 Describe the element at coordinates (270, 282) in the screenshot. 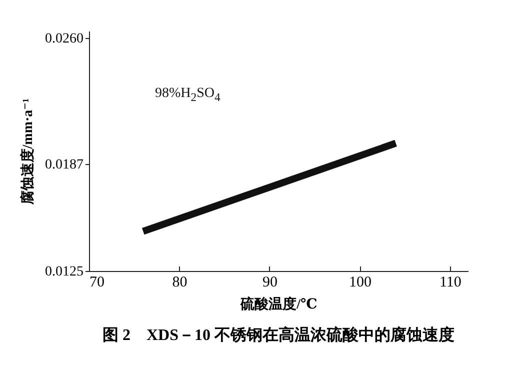

I see `x-tick-label: 90` at that location.